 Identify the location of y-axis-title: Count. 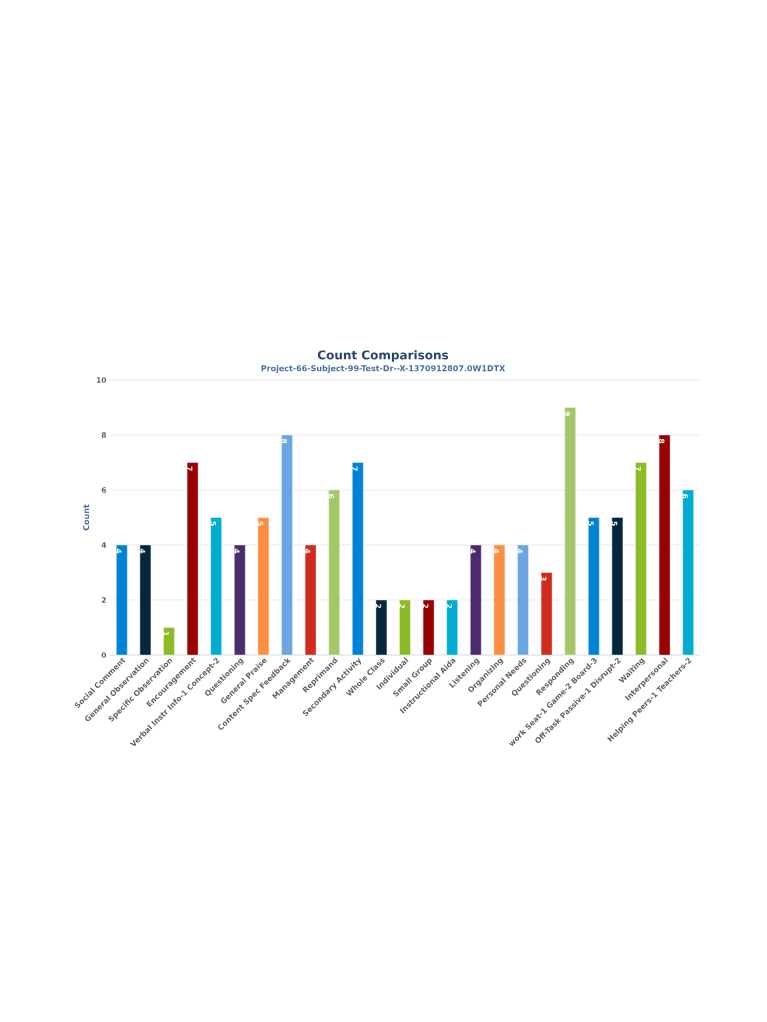
(86, 517).